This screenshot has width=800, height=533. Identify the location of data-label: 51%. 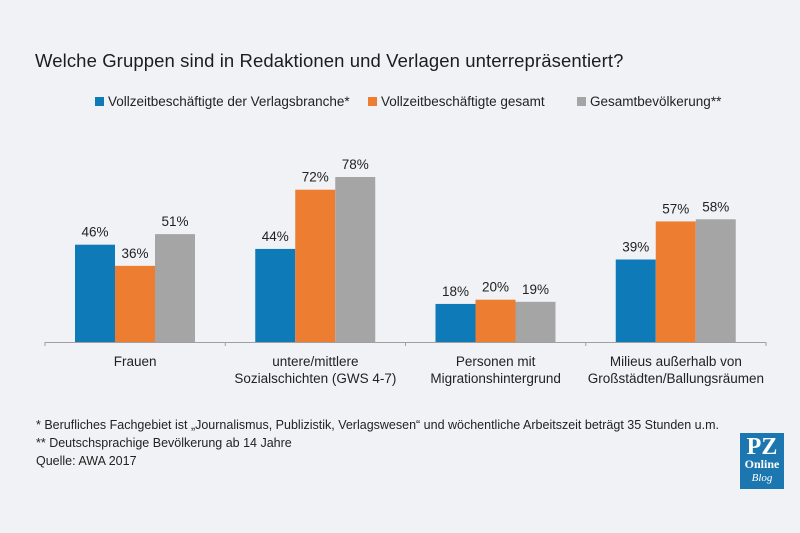
(174, 221).